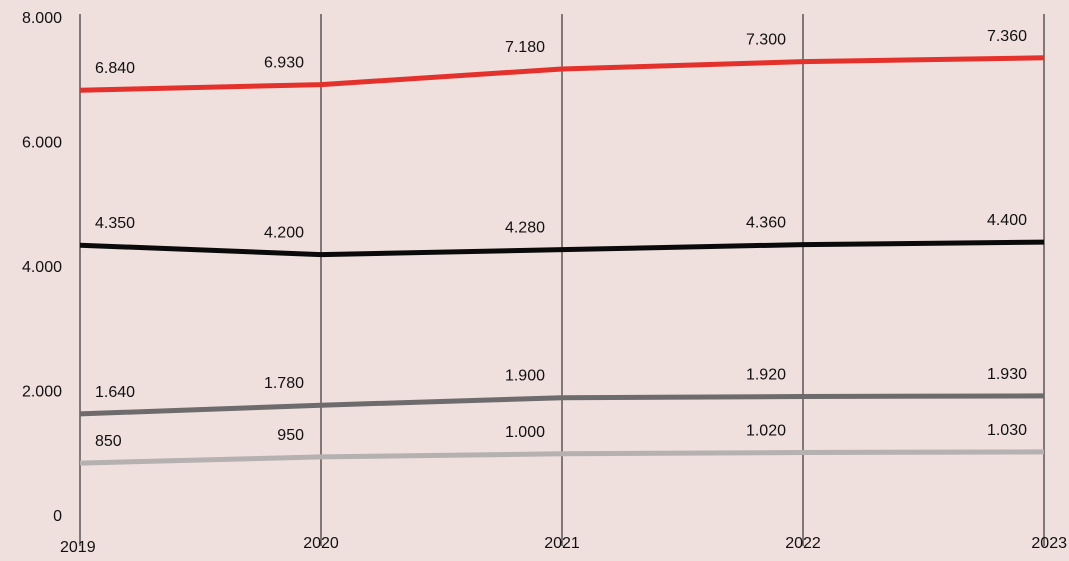  I want to click on data-label: 6.930, so click(284, 63).